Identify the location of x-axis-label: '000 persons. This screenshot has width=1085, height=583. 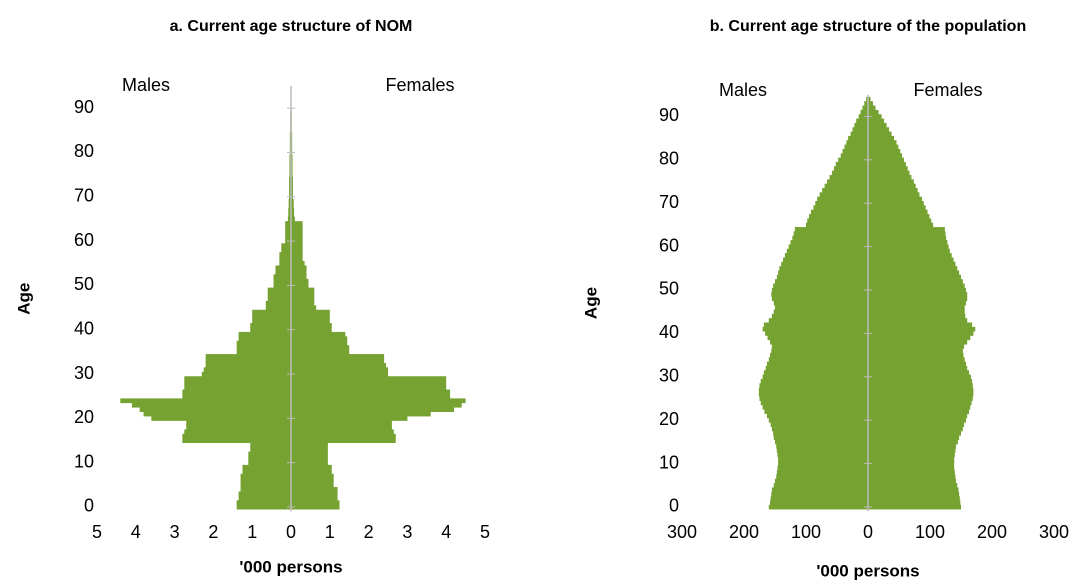
(290, 566).